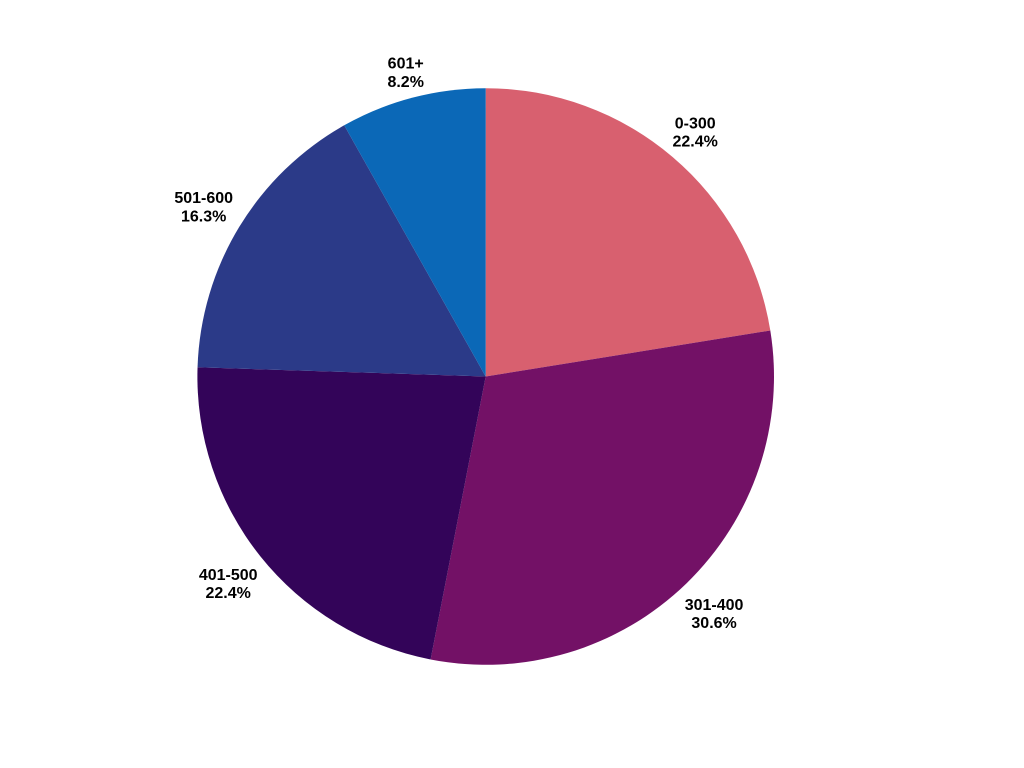 This screenshot has height=768, width=1024. What do you see at coordinates (713, 623) in the screenshot?
I see `svg-text: 30.6%` at bounding box center [713, 623].